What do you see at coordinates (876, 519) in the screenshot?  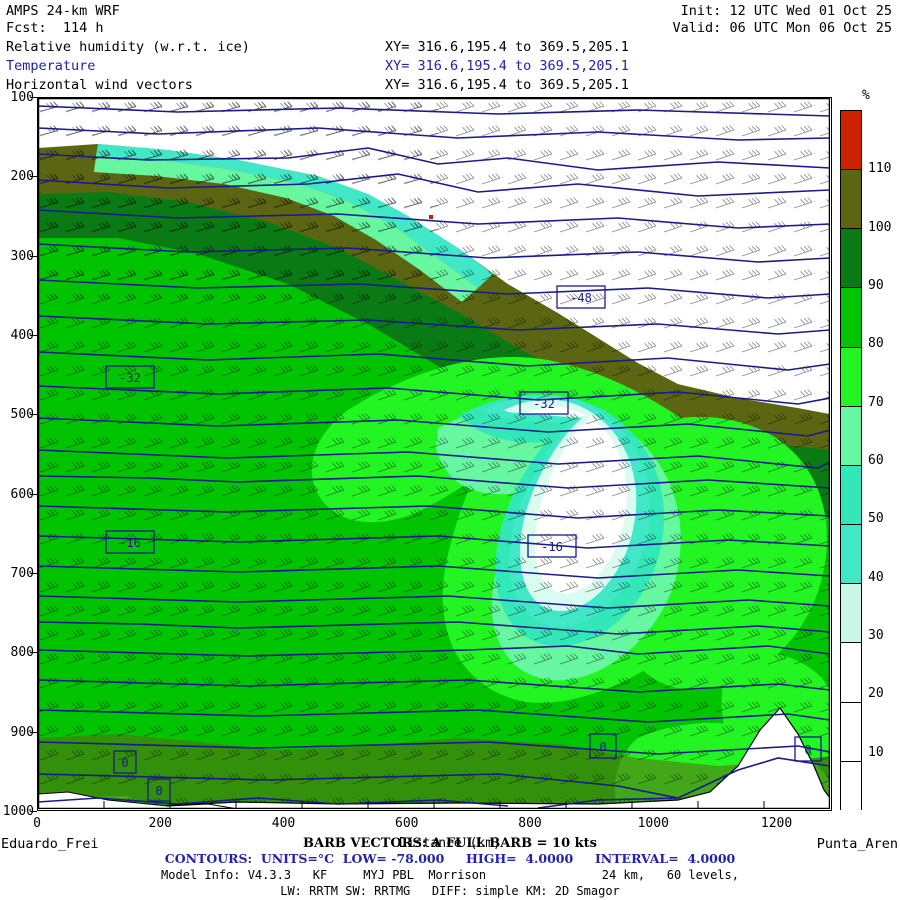 I see `colorbar-tick-label: 50` at bounding box center [876, 519].